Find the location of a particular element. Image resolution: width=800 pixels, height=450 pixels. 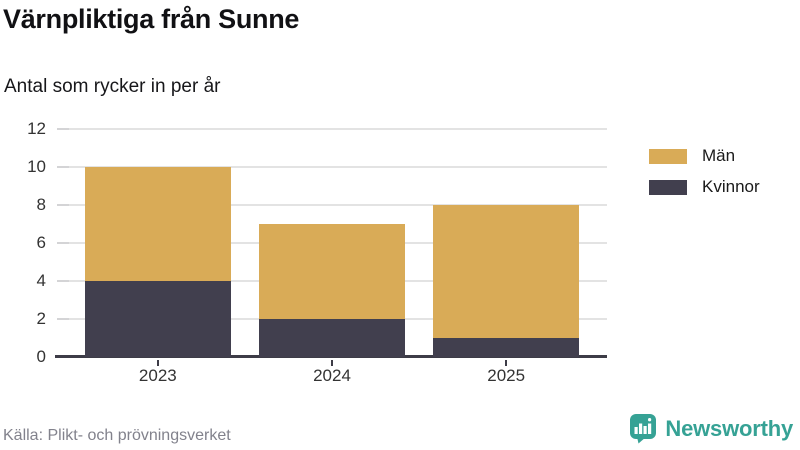

legend: Män Kvinnor is located at coordinates (704, 177).